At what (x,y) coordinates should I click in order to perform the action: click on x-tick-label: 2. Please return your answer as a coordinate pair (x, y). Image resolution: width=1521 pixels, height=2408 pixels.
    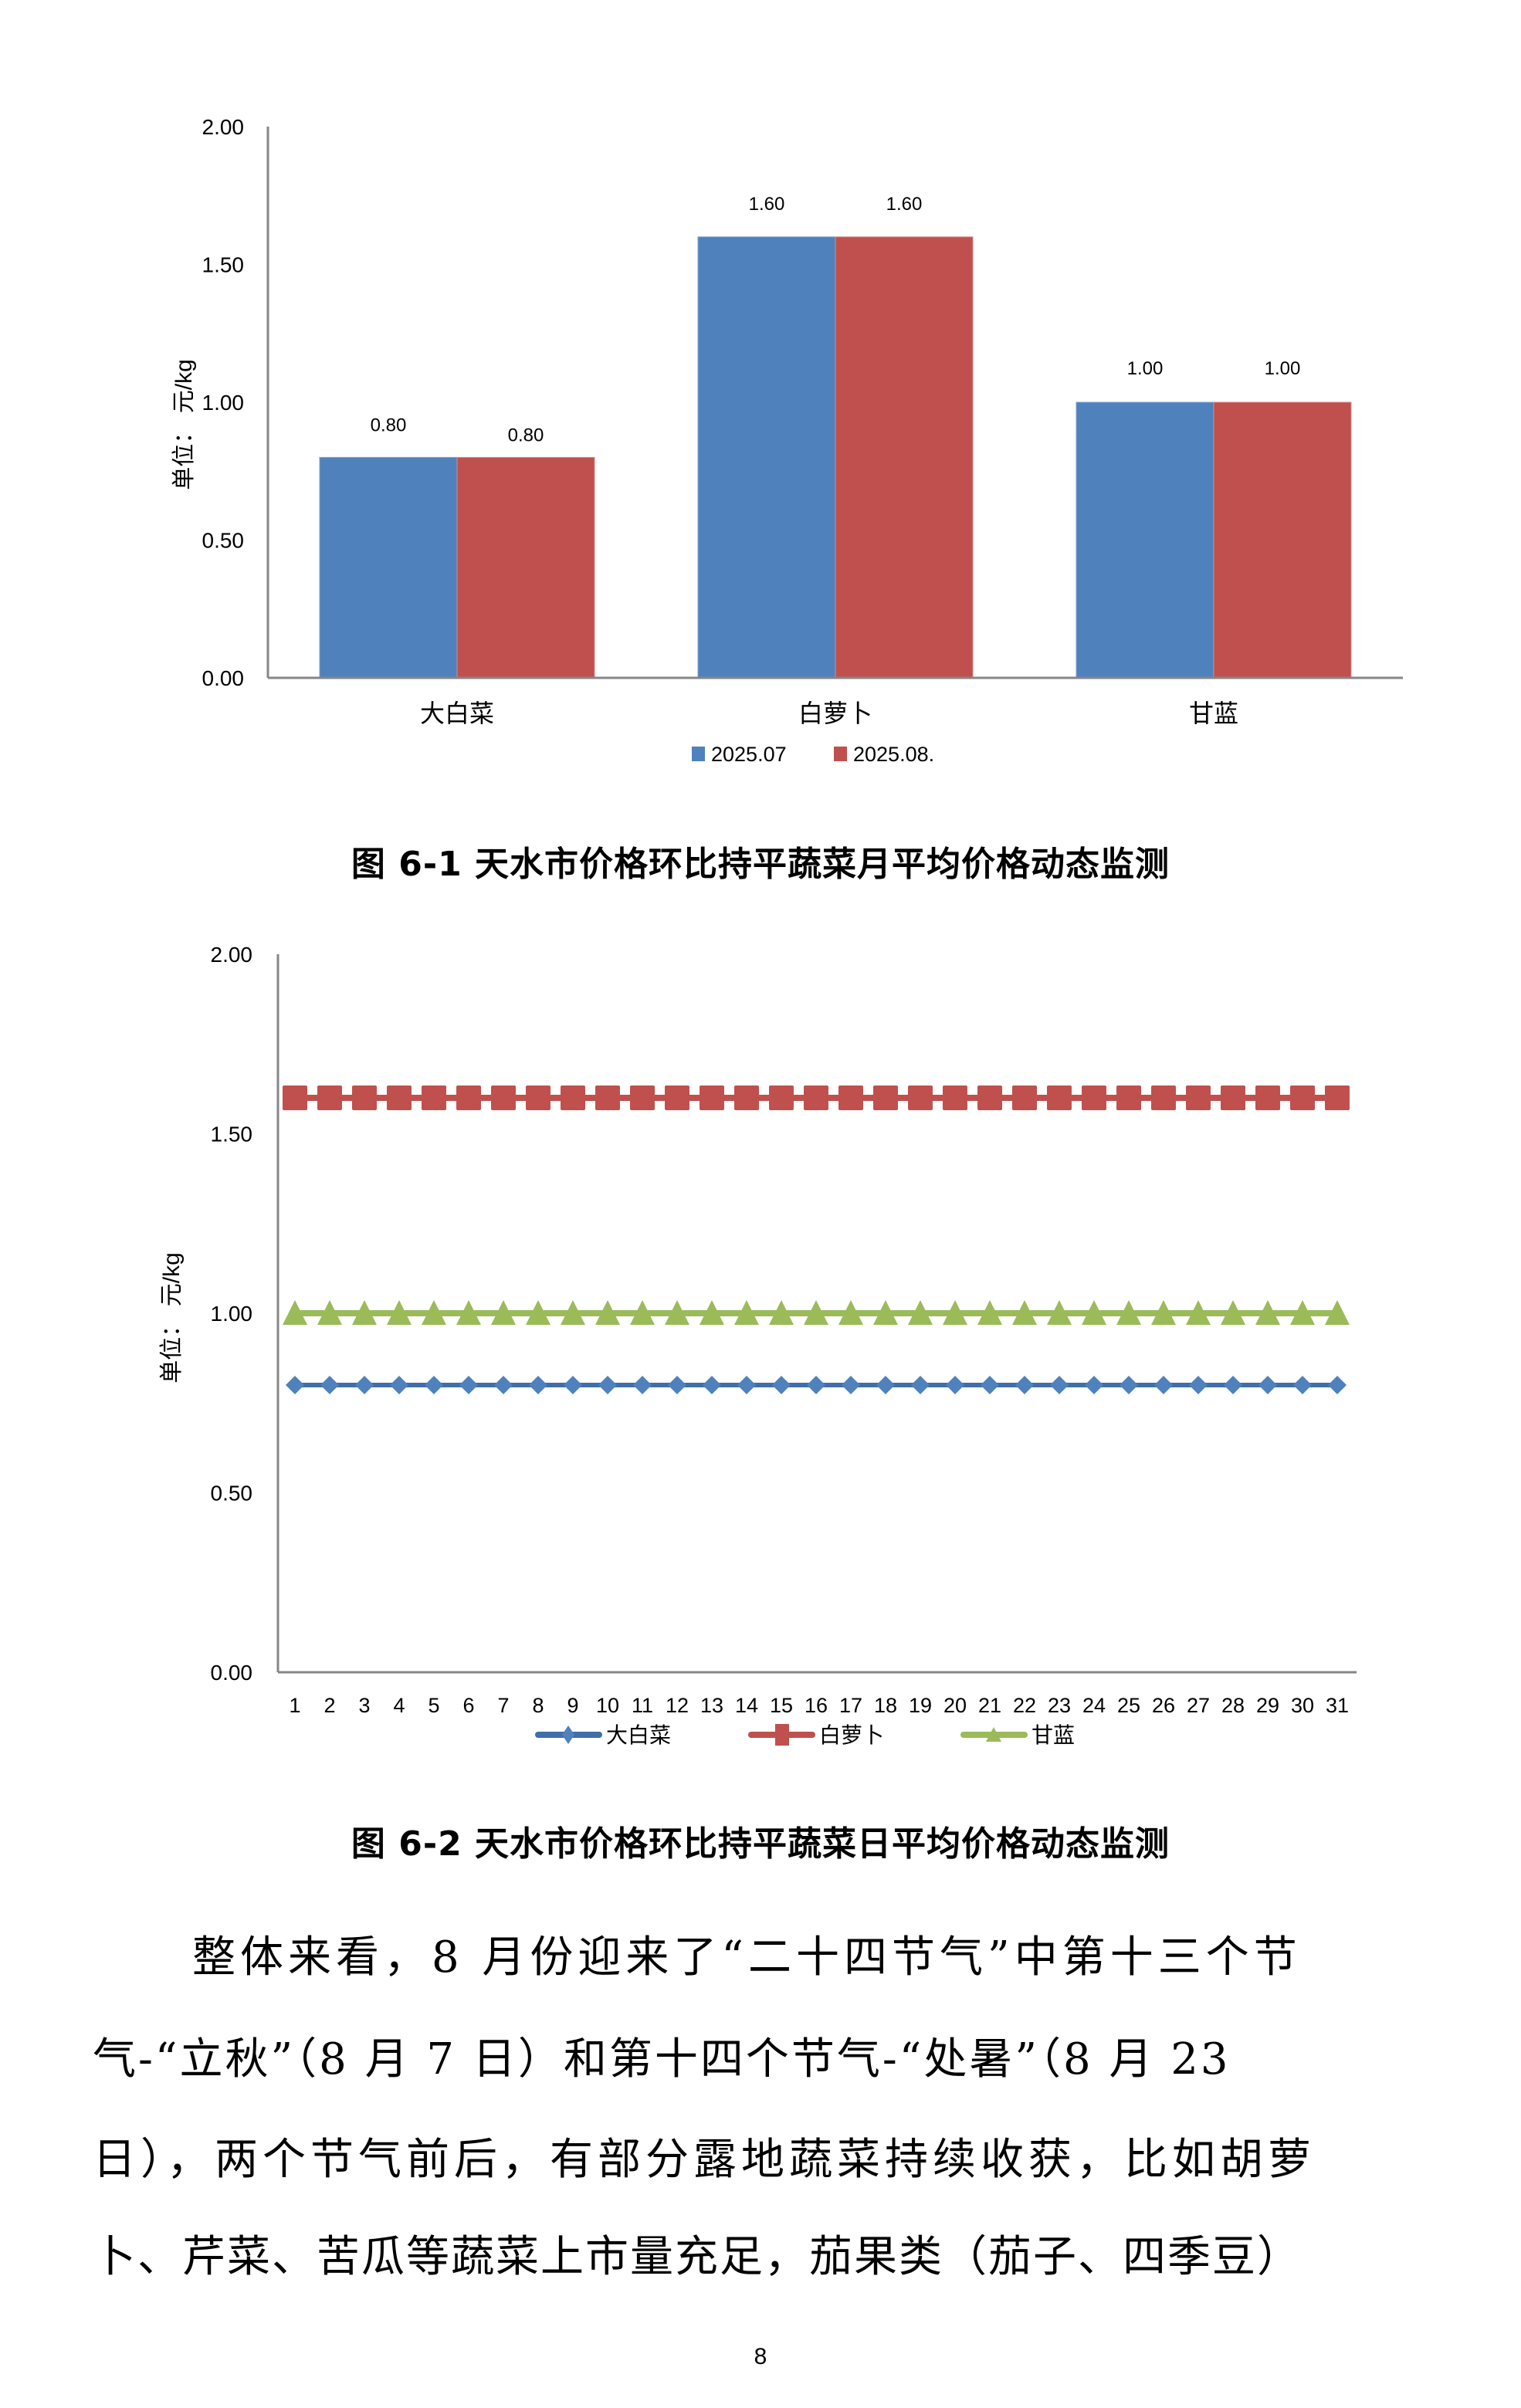
    Looking at the image, I should click on (329, 1705).